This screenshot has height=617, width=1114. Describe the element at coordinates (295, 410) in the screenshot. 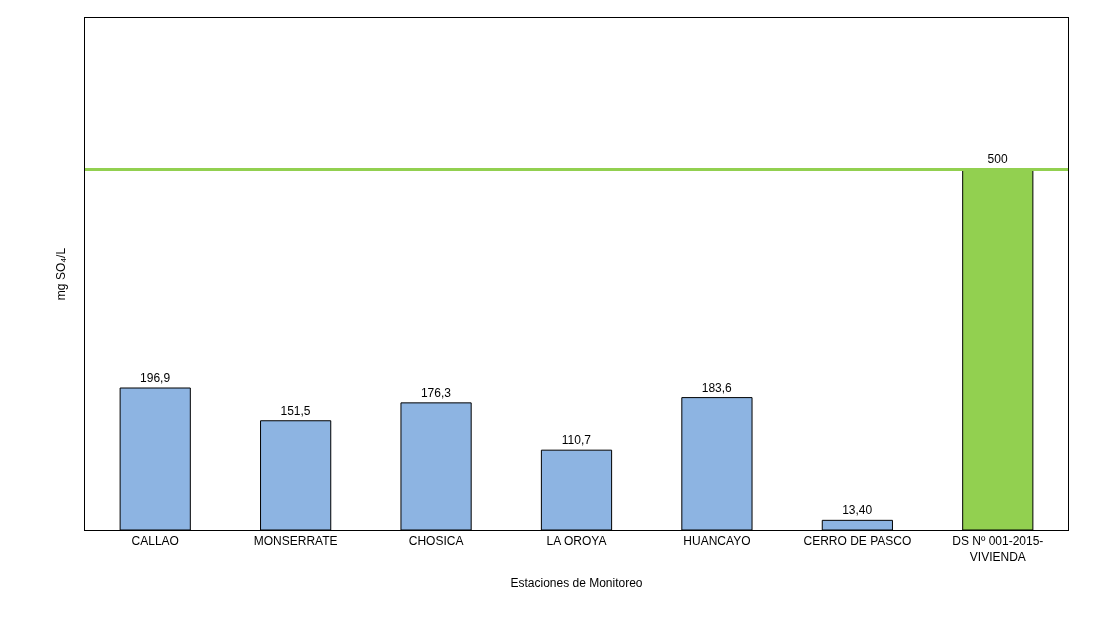

I see `data-label: 151,5` at that location.